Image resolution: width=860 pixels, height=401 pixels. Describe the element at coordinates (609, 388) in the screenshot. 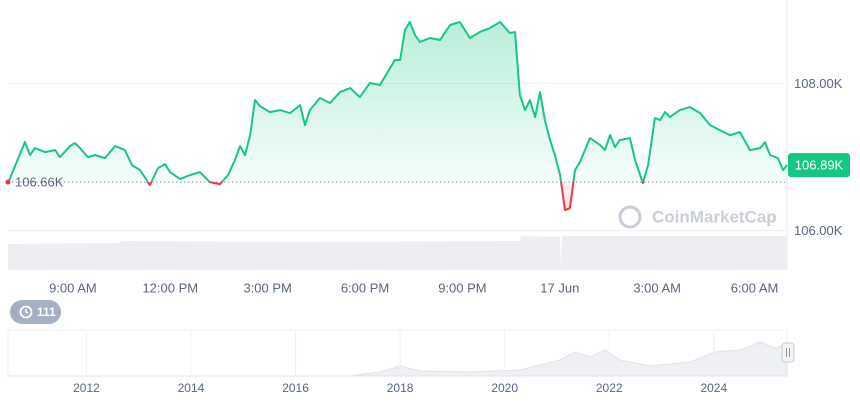

I see `navigator-tick-label: 2022` at that location.